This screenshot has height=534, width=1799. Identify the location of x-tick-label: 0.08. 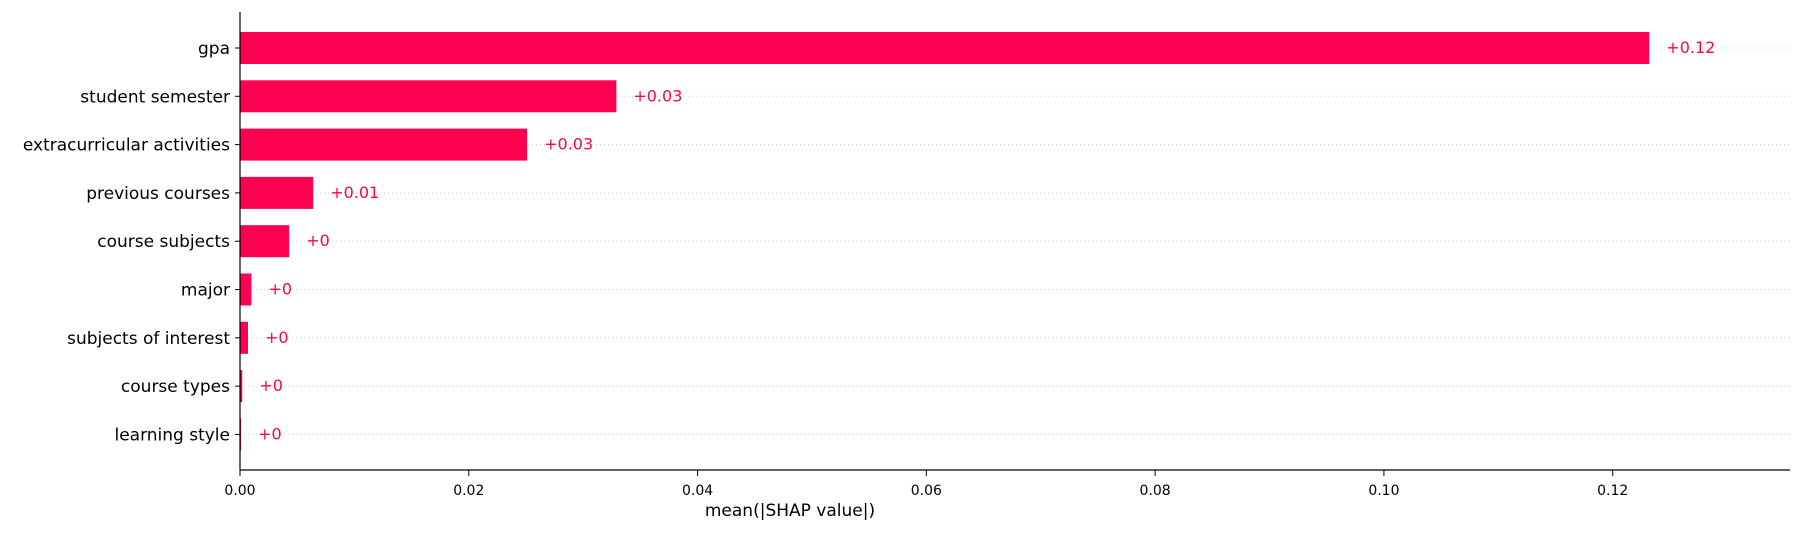
(1155, 491).